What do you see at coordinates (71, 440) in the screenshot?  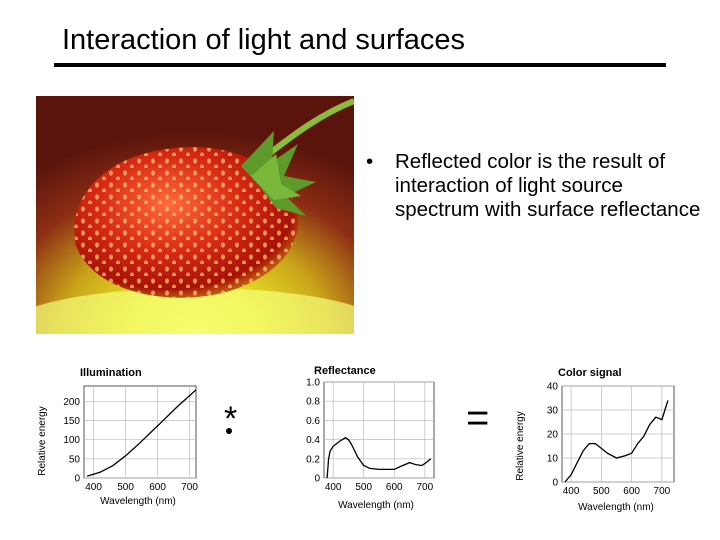 I see `y-tick-label: 100` at bounding box center [71, 440].